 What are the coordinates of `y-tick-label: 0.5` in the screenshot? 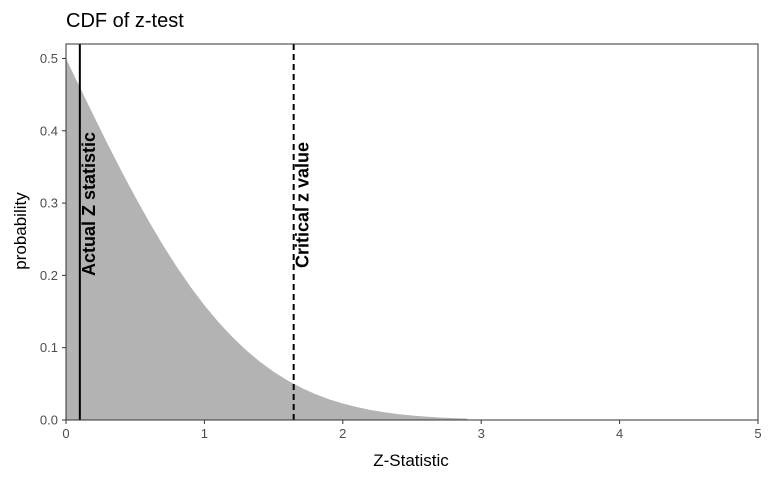 It's located at (49, 58).